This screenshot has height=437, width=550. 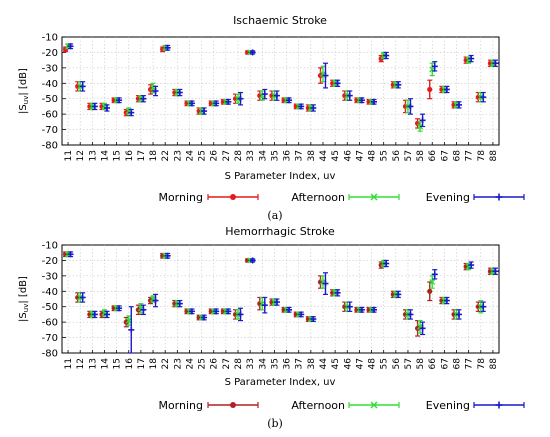 What do you see at coordinates (274, 215) in the screenshot?
I see `panel-label-a: (a)` at bounding box center [274, 215].